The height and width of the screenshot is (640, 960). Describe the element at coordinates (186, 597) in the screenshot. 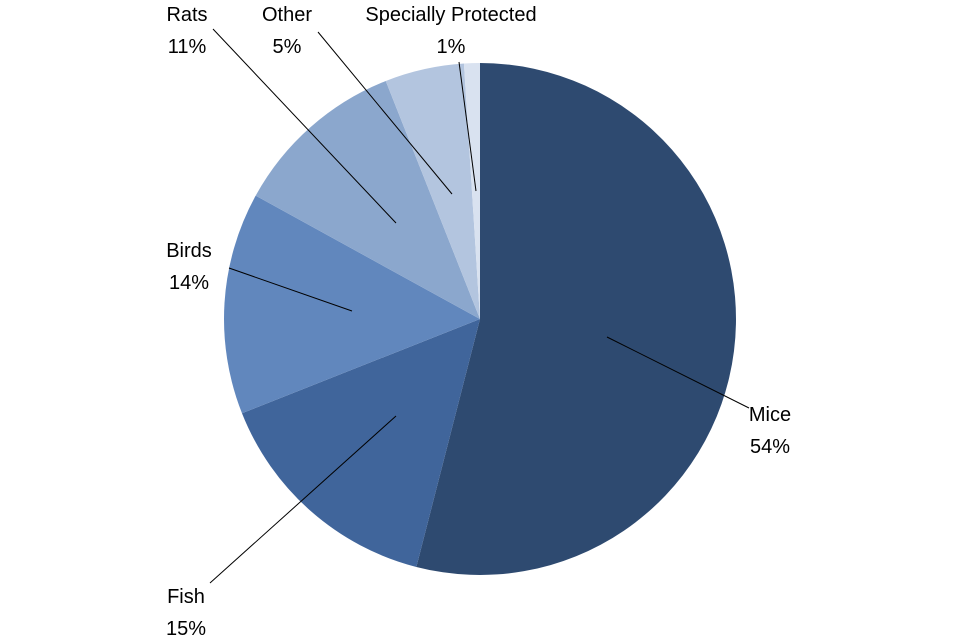

I see `slice-name-label-fish: Fish` at that location.